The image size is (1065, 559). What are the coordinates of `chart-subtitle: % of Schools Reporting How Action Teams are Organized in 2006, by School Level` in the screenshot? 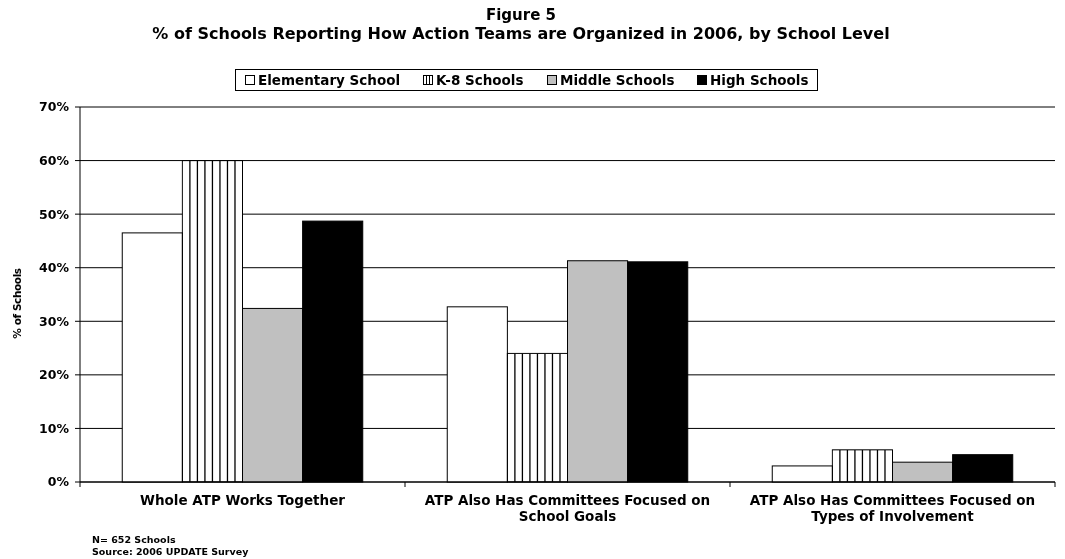 It's located at (521, 33).